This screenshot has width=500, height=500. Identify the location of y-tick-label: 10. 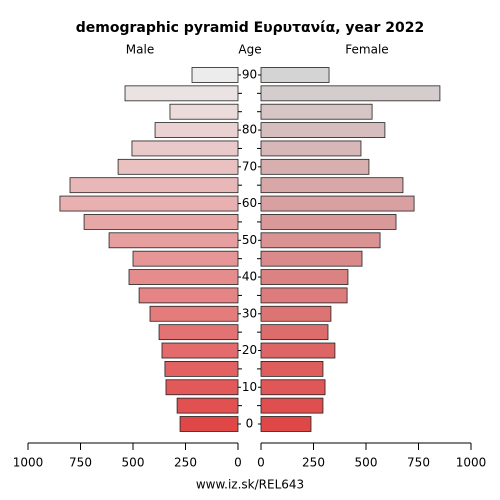
(249, 387).